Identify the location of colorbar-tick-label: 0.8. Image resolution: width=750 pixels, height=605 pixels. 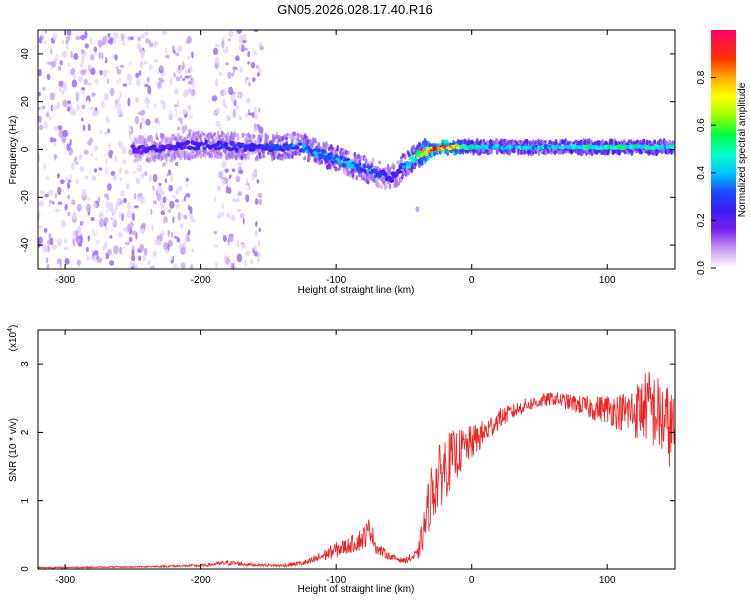
(701, 77).